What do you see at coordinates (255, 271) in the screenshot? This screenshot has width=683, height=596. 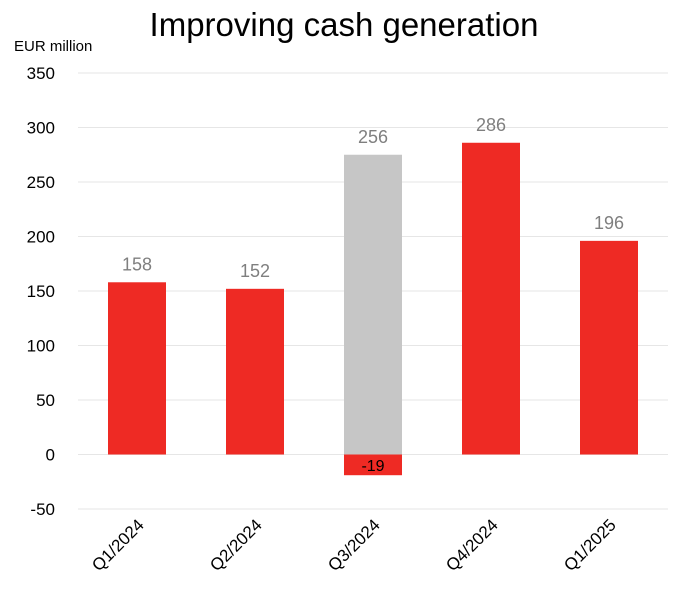 I see `data-label: 152` at bounding box center [255, 271].